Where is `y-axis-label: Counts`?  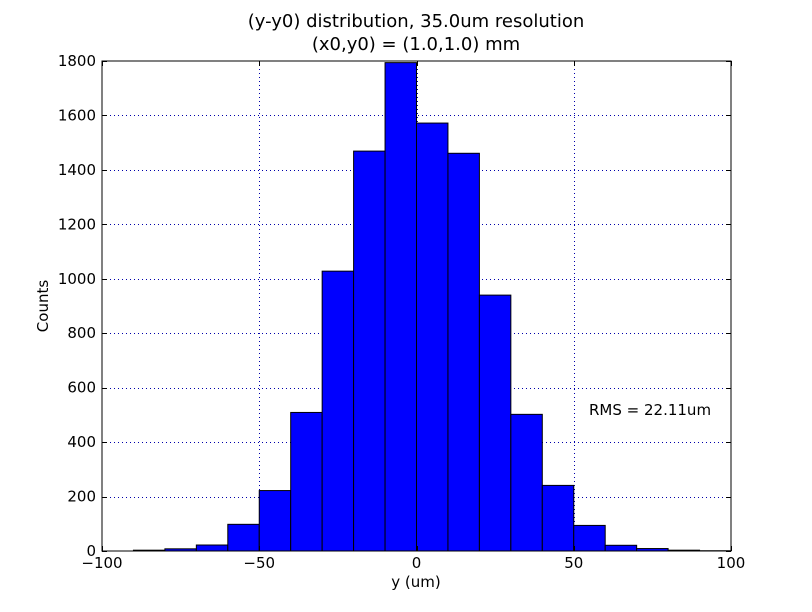
y-axis-label: Counts is located at coordinates (43, 306).